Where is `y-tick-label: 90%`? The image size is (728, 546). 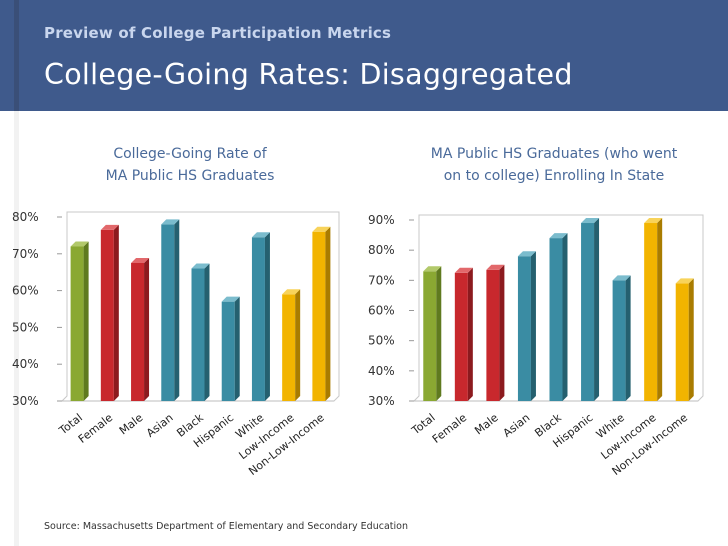 y-tick-label: 90% is located at coordinates (381, 220).